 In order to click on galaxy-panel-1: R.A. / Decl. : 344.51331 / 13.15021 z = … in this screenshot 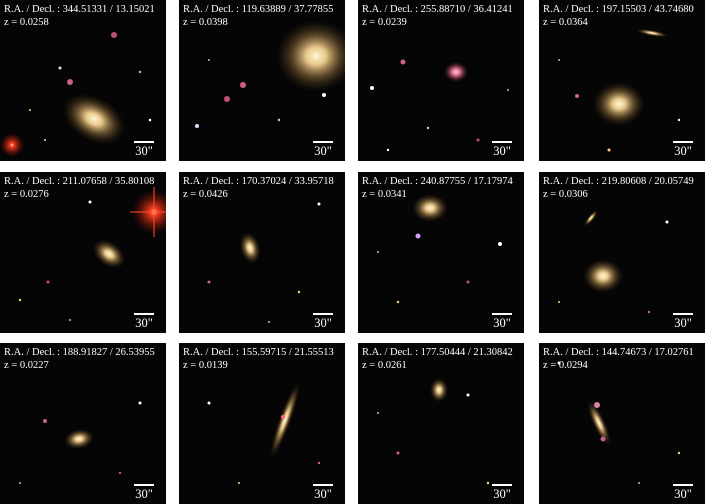, I will do `click(83, 80)`.